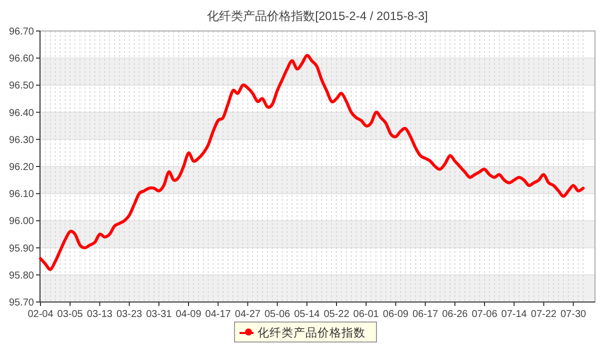 This screenshot has width=600, height=350. I want to click on y-tick-label: 95.80, so click(21, 276).